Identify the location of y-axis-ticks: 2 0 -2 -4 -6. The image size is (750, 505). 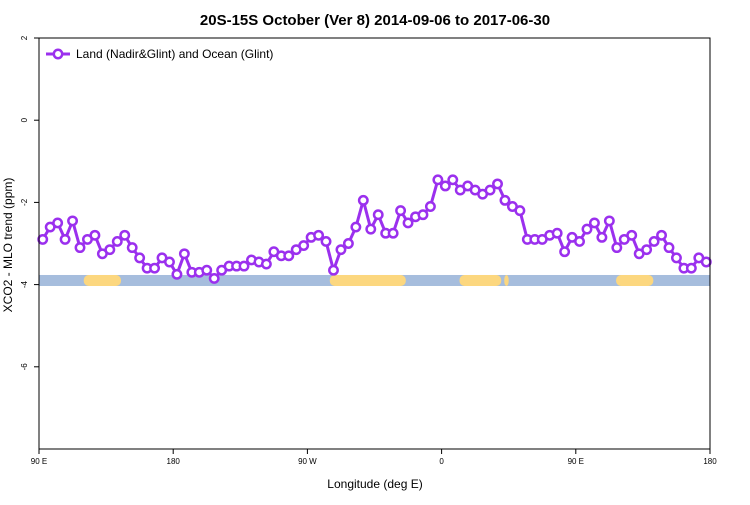
(29, 202).